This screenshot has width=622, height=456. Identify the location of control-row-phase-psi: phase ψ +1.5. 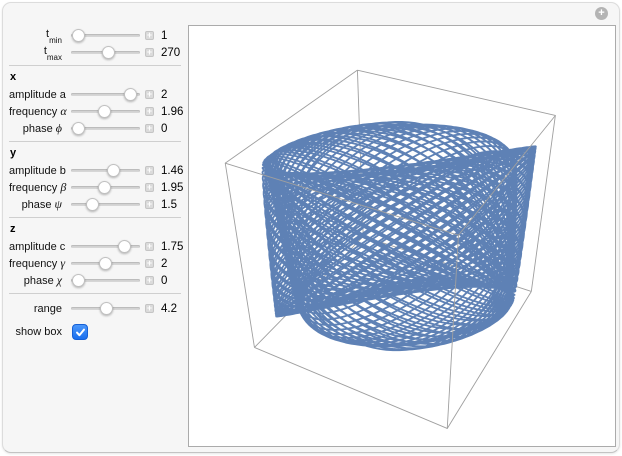
(95, 204).